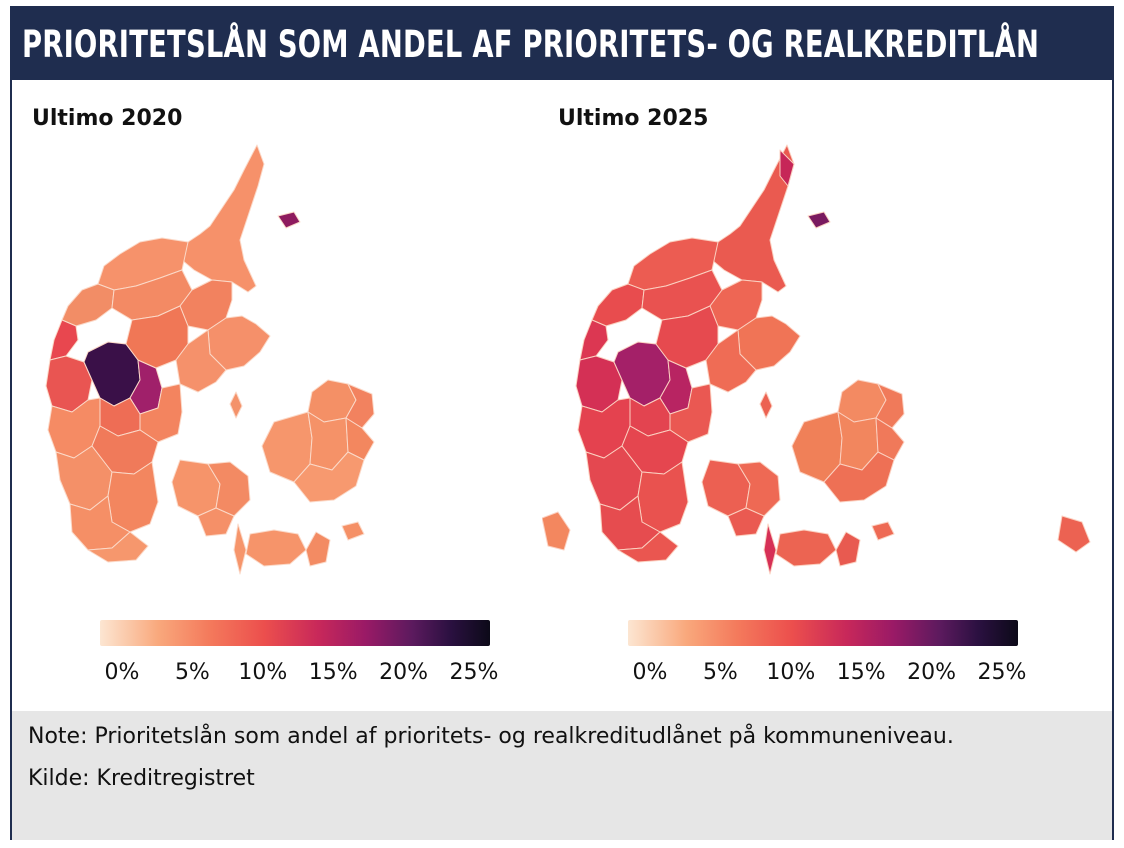 This screenshot has width=1124, height=848. I want to click on legend-ticks-2020: 0% 5% 10% 15% 20% 25%, so click(298, 675).